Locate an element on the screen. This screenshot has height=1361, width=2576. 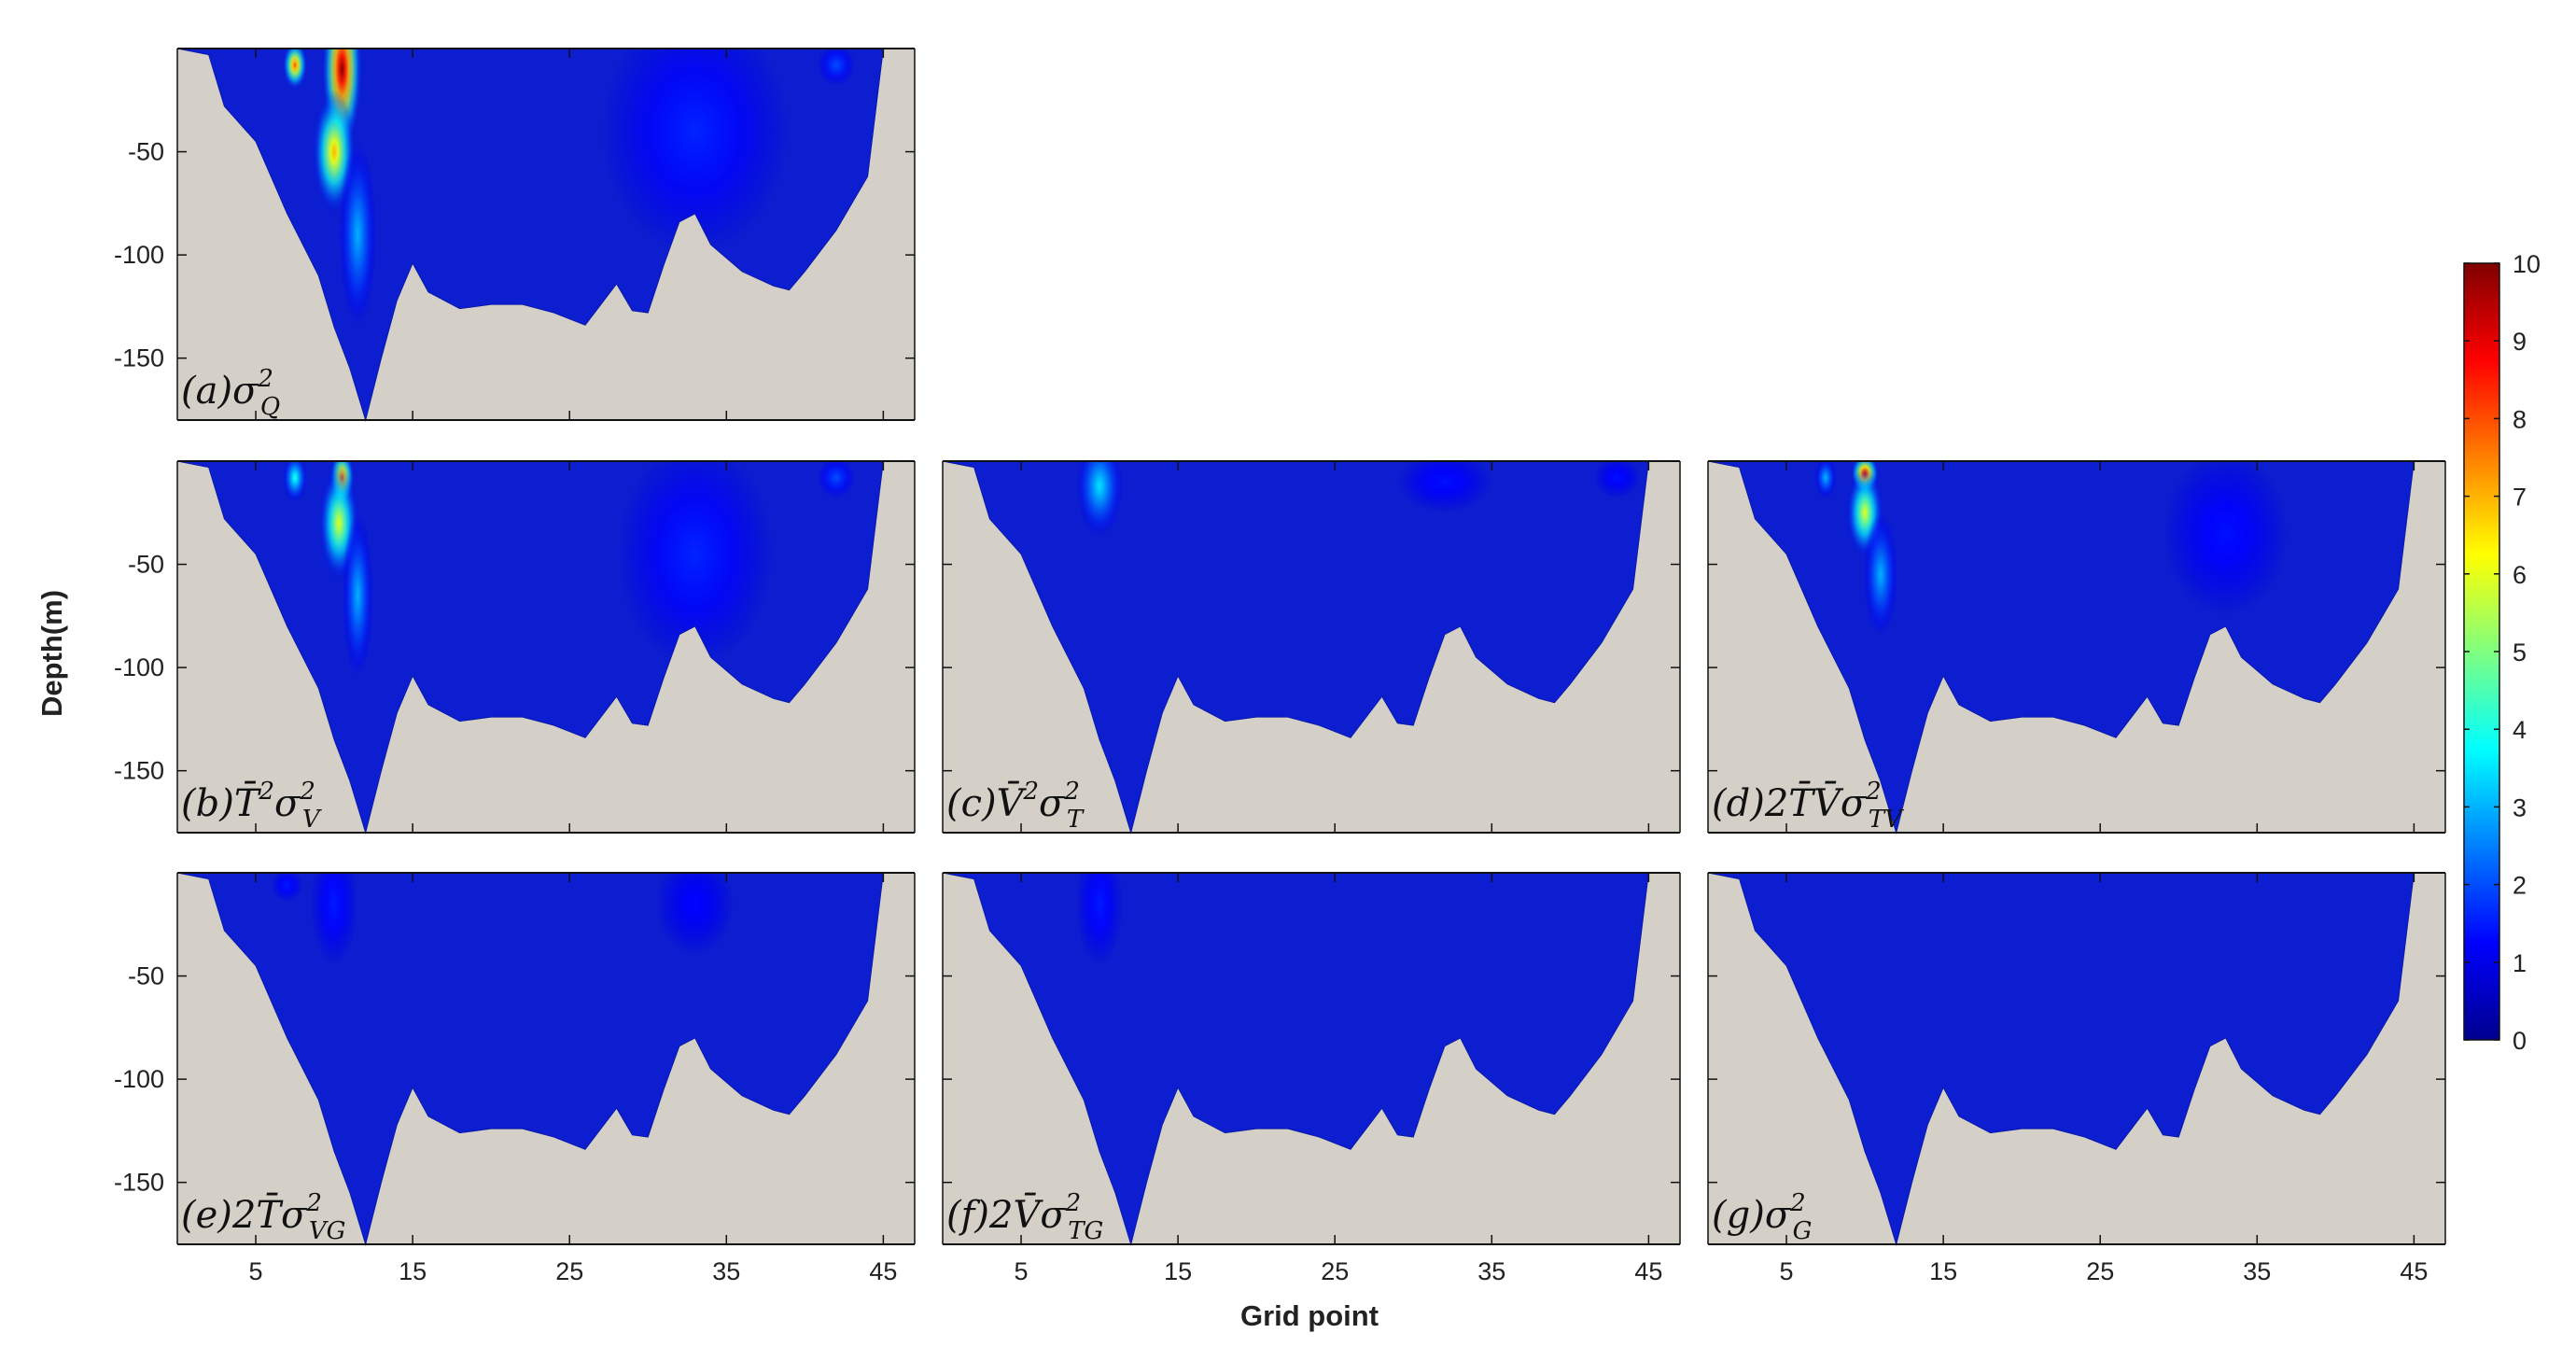
colorbar-tick-label: 10 is located at coordinates (2527, 264).